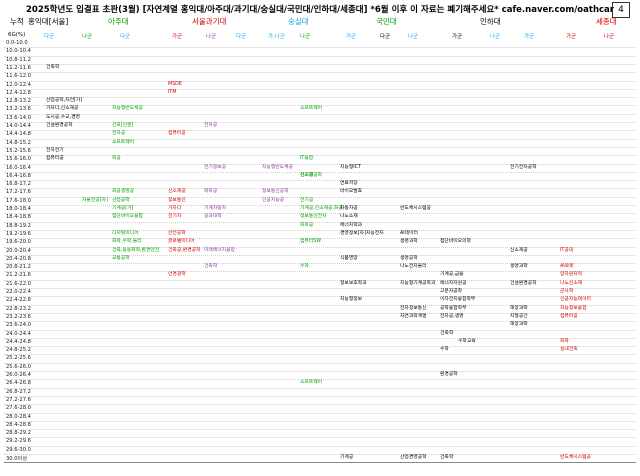 This screenshot has width=640, height=476. What do you see at coordinates (18, 225) in the screenshot?
I see `row-label: 18.8-19.2` at bounding box center [18, 225].